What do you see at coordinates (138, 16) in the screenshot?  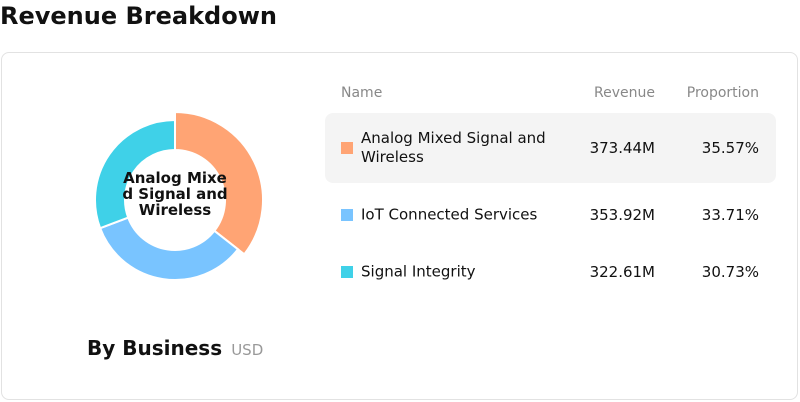 I see `page-title: Revenue Breakdown` at bounding box center [138, 16].